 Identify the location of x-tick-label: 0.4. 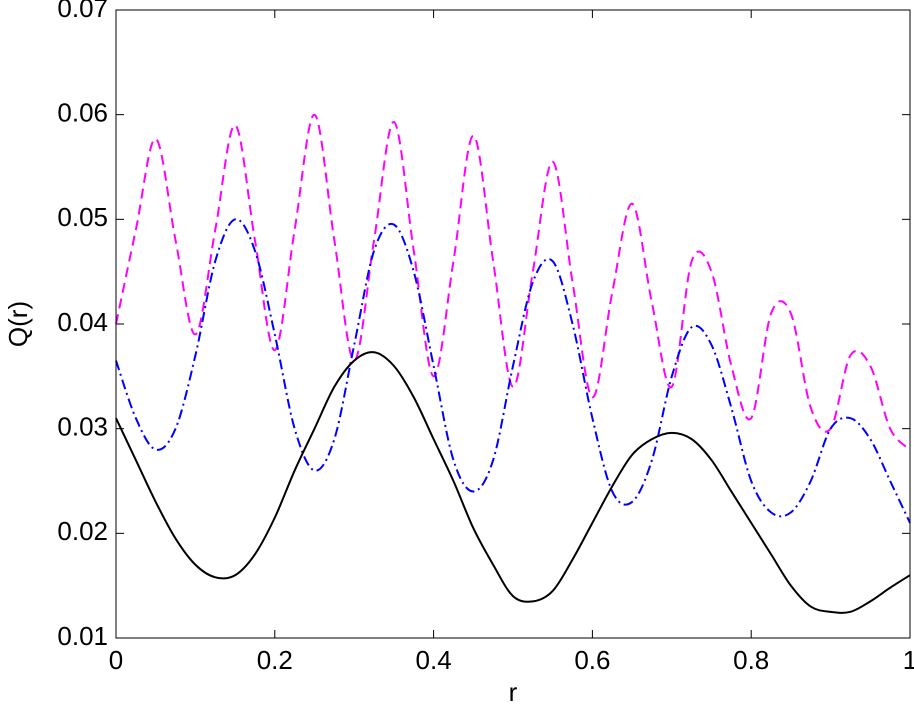
(434, 660).